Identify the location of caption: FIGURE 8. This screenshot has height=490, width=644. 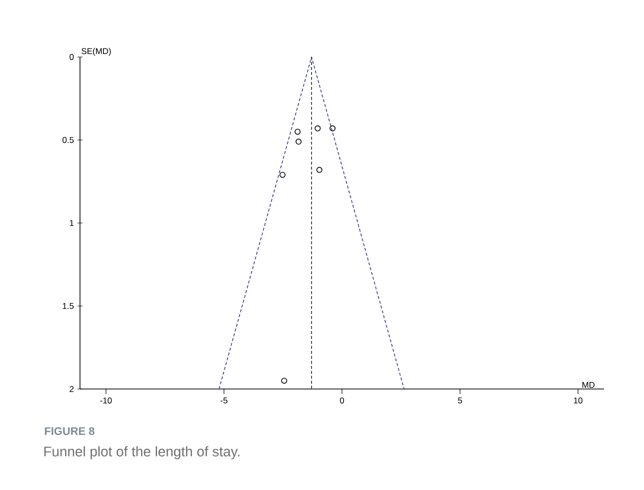
(69, 431).